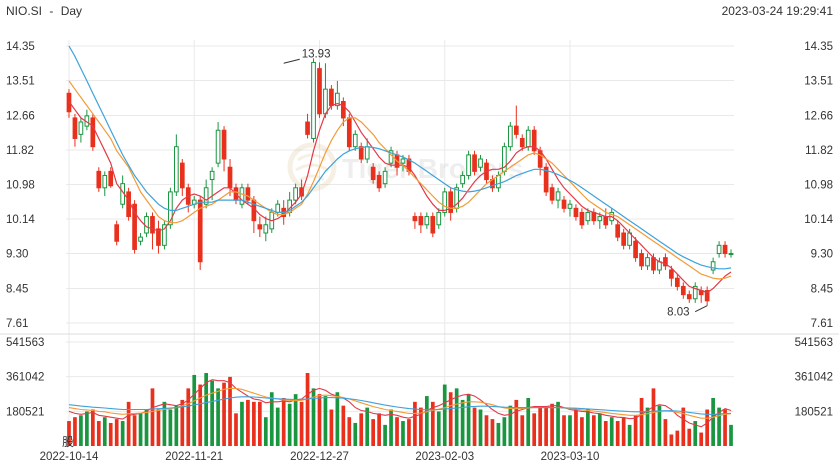 The height and width of the screenshot is (474, 839). What do you see at coordinates (17, 289) in the screenshot?
I see `price-tick-left: 8.45` at bounding box center [17, 289].